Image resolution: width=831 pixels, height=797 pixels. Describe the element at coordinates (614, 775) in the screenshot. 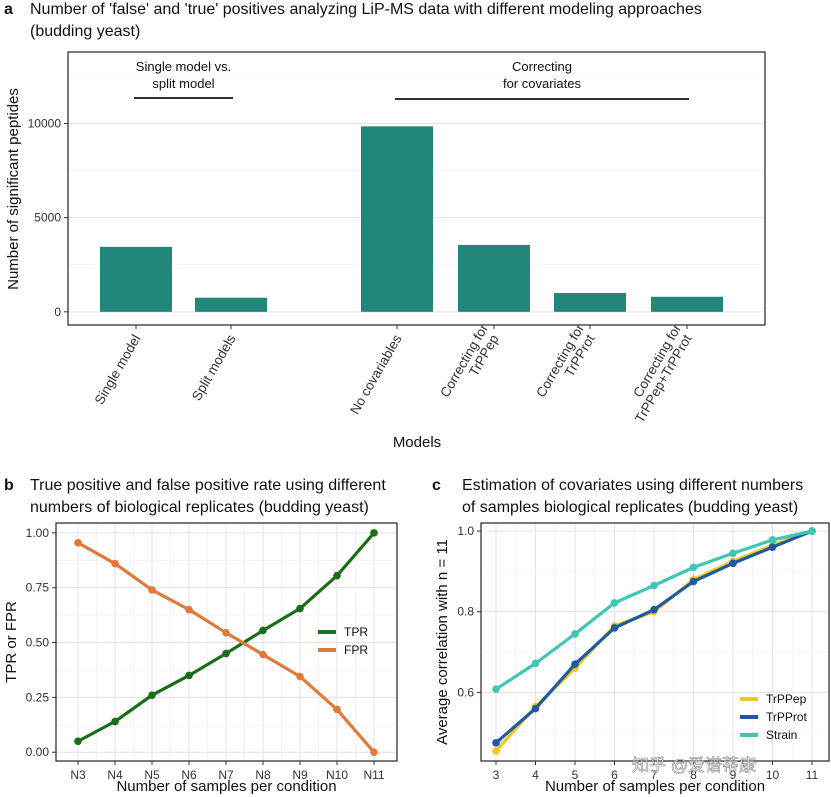

I see `panel-c-xtick-3: 6` at that location.